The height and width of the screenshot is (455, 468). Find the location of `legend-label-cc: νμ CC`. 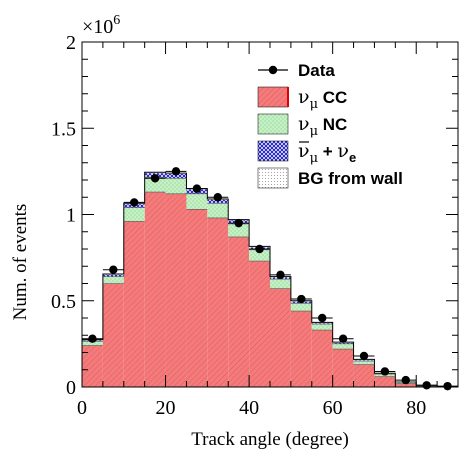

legend-label-cc: νμ CC is located at coordinates (322, 99).